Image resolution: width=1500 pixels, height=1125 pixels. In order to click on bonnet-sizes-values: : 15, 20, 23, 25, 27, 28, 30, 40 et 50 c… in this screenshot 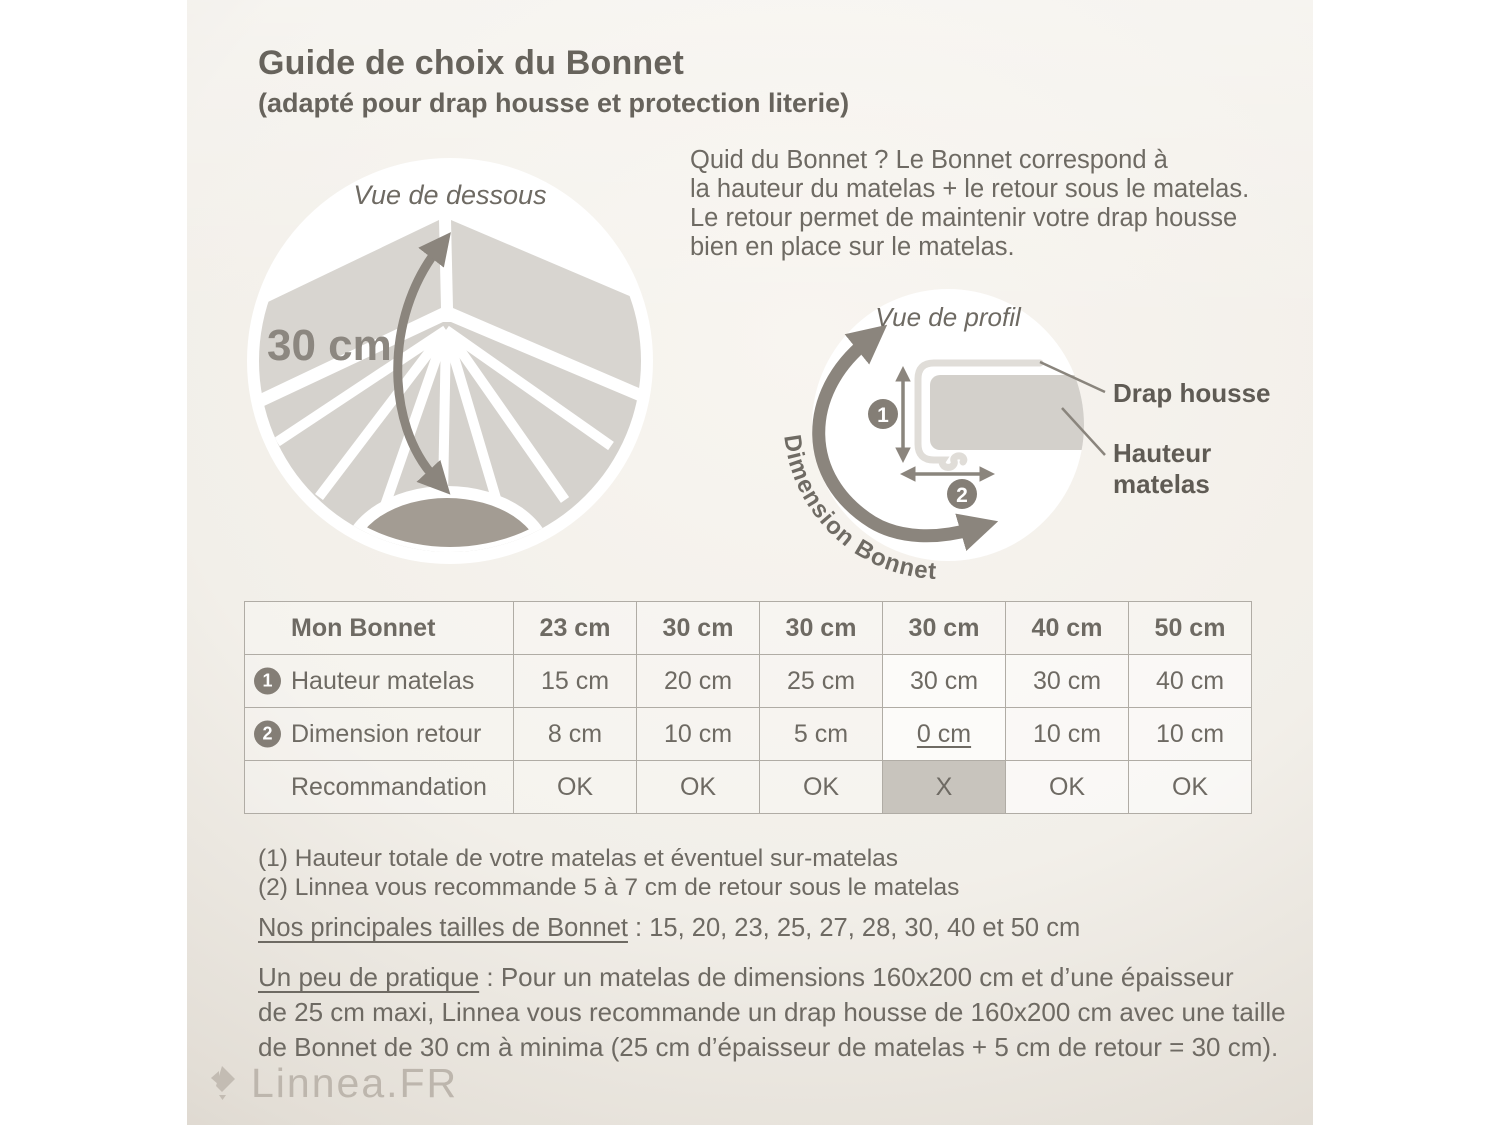, I will do `click(854, 928)`.